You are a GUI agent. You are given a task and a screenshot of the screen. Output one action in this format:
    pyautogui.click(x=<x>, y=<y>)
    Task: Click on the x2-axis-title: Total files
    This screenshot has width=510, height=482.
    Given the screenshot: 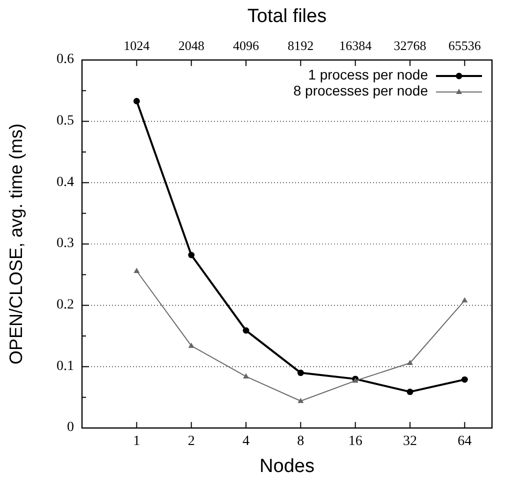 What is the action you would take?
    pyautogui.click(x=287, y=16)
    